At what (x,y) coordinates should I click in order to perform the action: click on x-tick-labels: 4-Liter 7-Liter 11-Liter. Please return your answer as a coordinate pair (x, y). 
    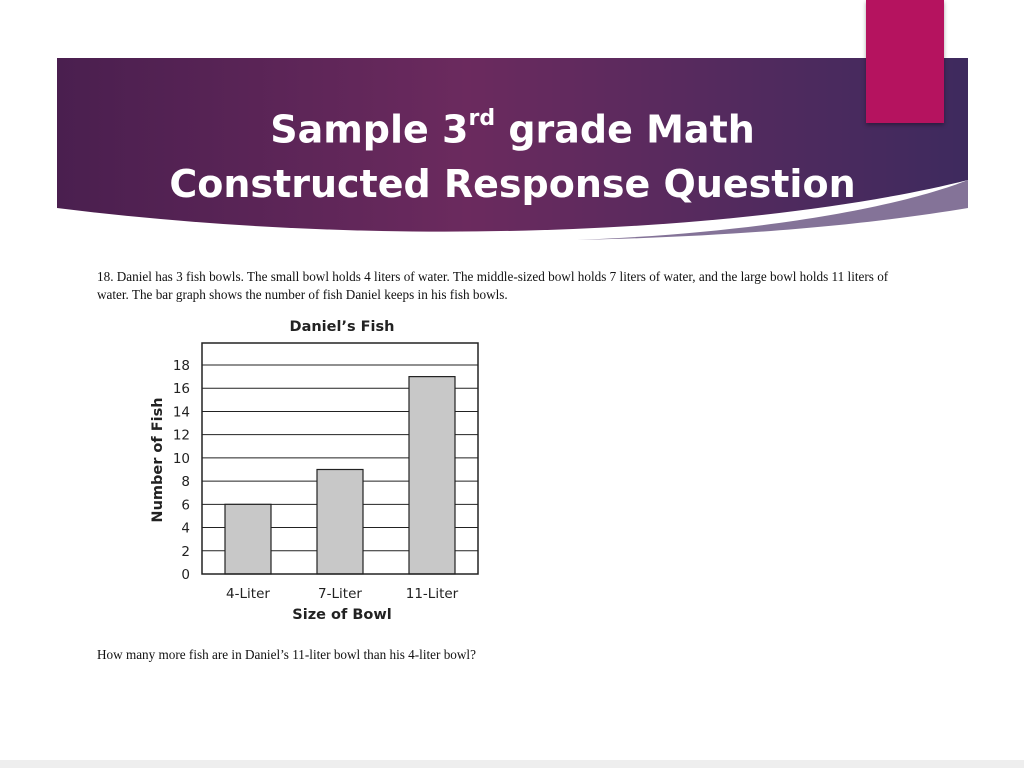
    Looking at the image, I should click on (342, 594).